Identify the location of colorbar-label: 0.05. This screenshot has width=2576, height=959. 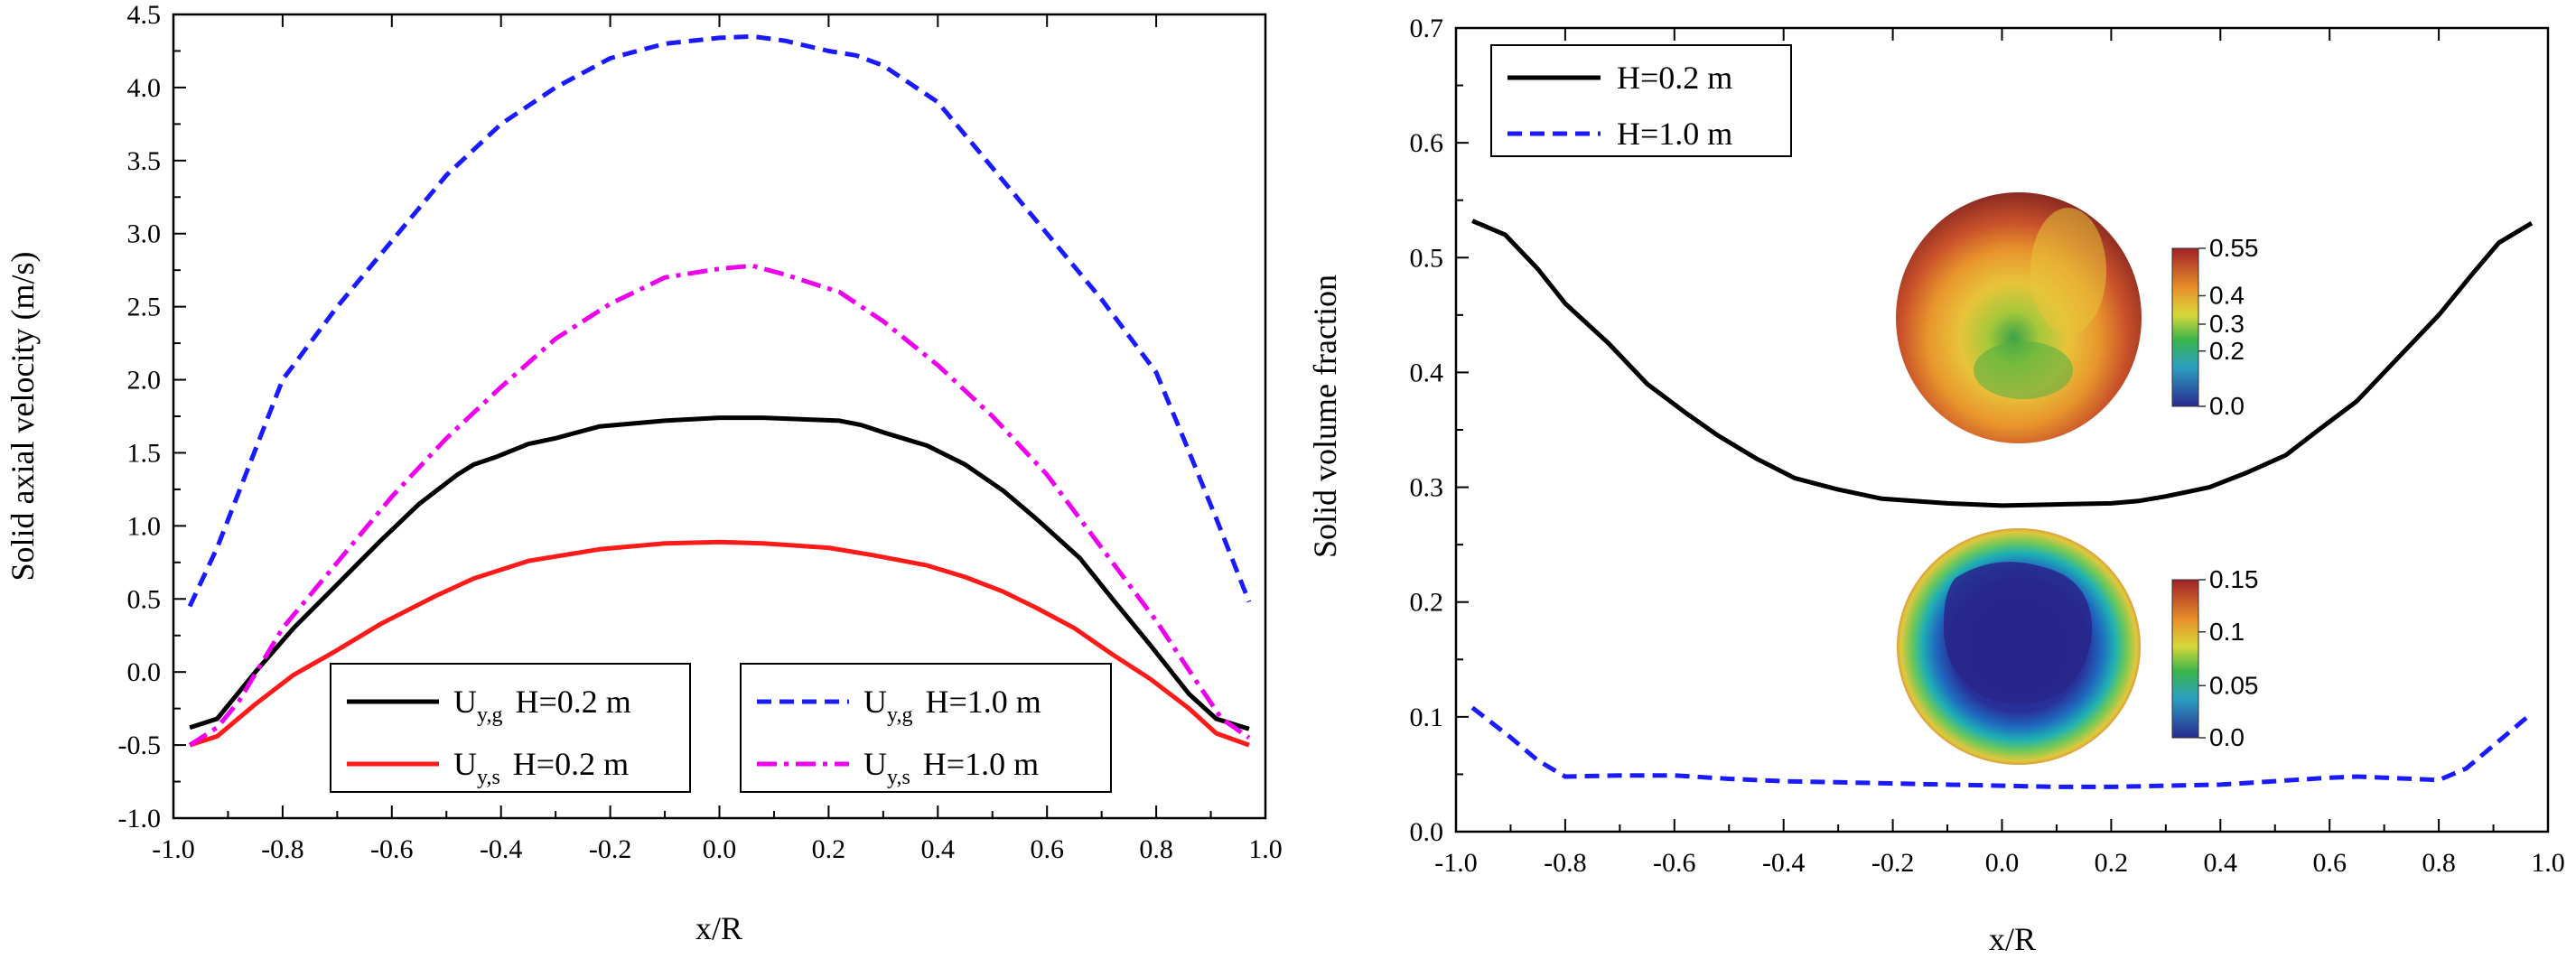
(2234, 685).